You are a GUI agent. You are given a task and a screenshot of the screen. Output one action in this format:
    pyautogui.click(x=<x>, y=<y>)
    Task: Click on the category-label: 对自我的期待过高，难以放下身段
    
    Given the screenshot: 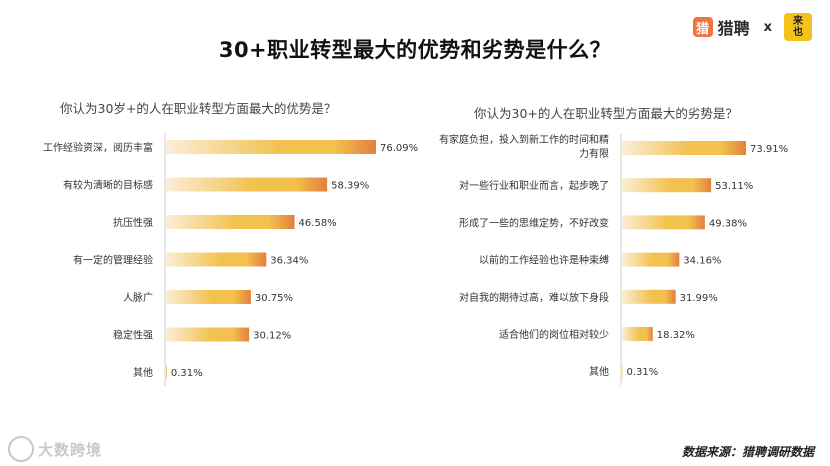 What is the action you would take?
    pyautogui.click(x=534, y=297)
    